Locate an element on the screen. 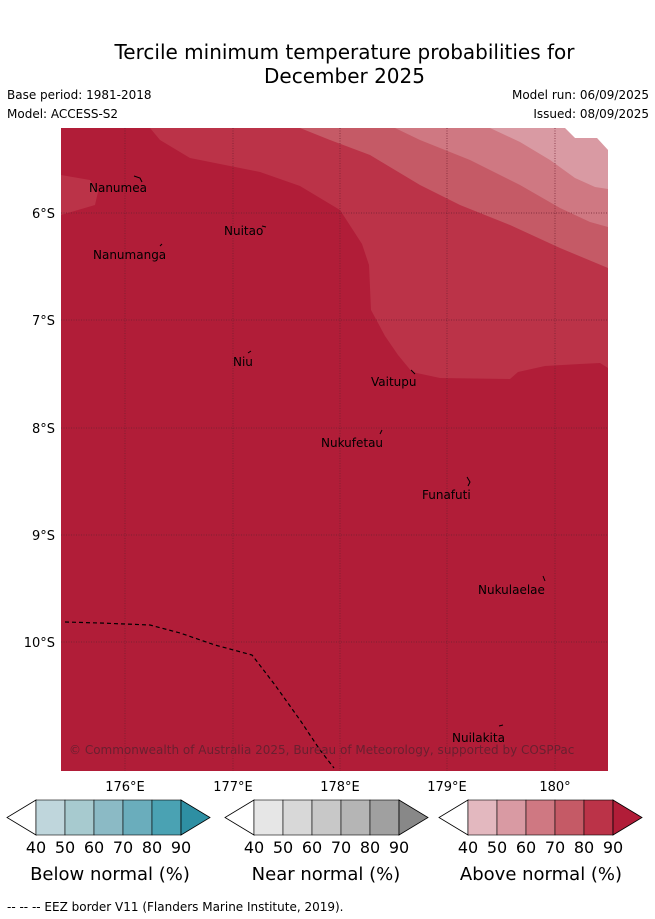  map-nodata-corner is located at coordinates (586, 139).